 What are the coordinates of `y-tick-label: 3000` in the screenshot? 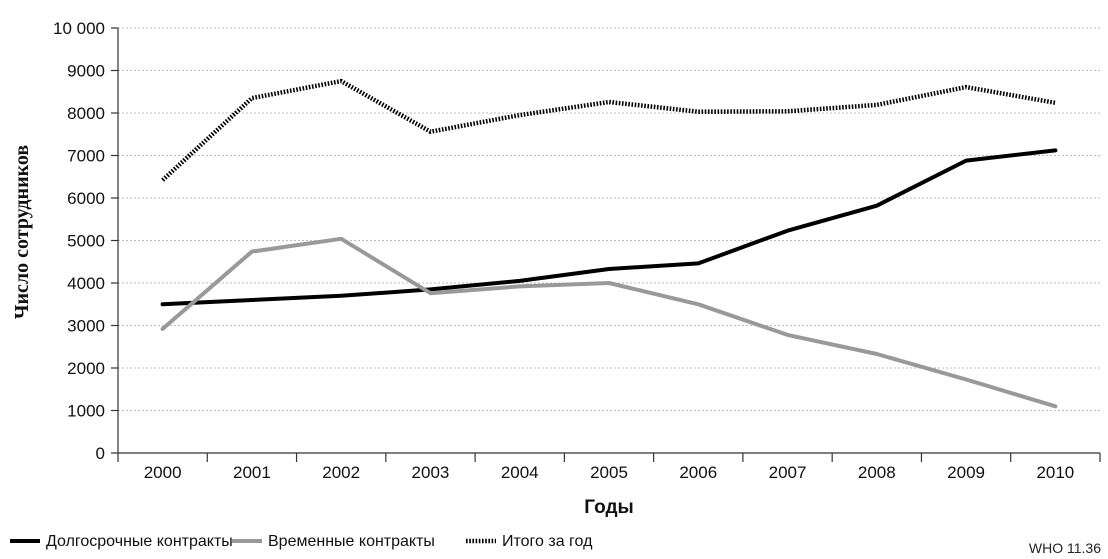 It's located at (86, 326).